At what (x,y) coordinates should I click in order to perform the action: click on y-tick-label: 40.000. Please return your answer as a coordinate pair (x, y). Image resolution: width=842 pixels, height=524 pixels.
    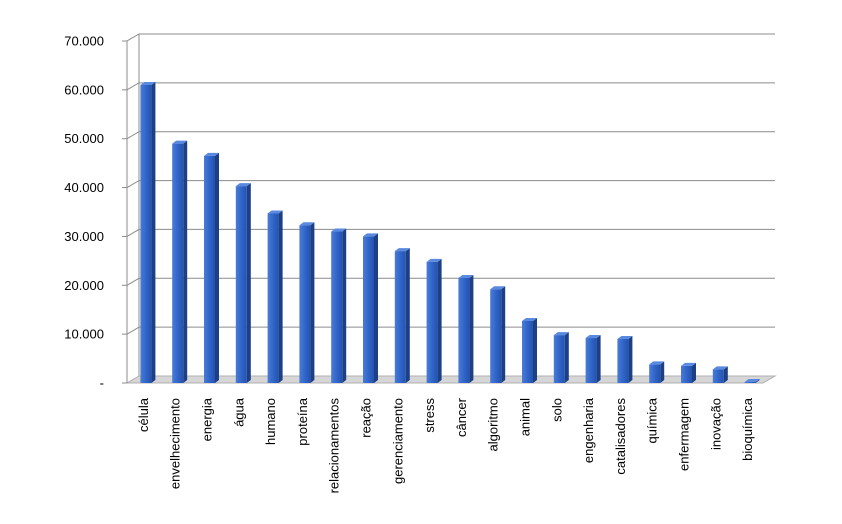
    Looking at the image, I should click on (84, 187).